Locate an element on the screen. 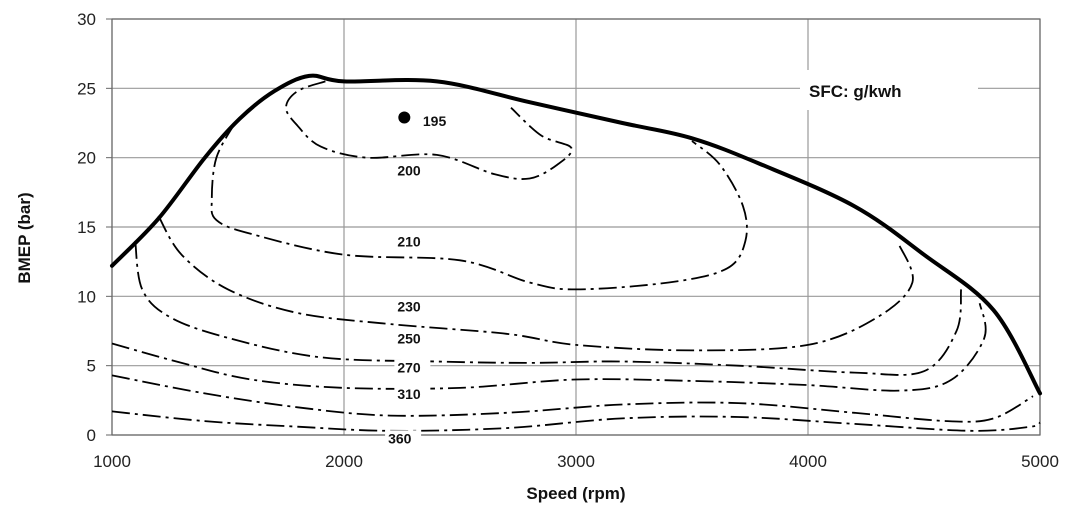 This screenshot has height=509, width=1071. contour-label-250: 250 is located at coordinates (409, 338).